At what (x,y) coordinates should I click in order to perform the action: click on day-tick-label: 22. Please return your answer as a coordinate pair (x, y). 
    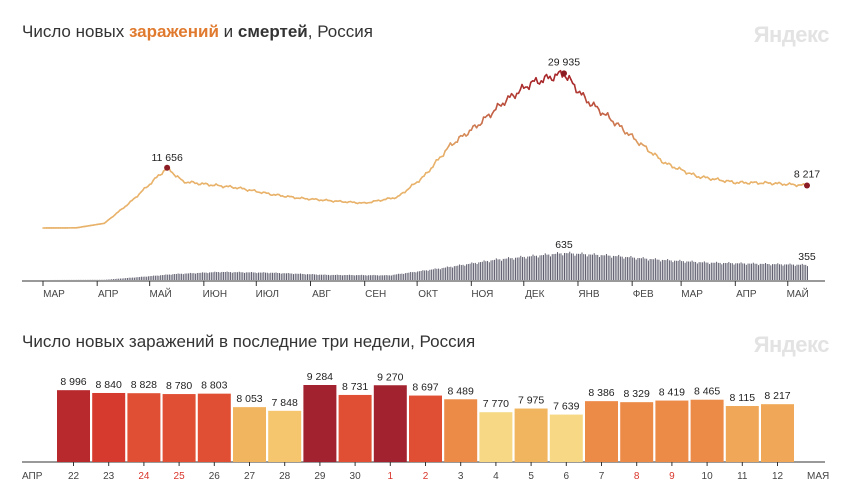
    Looking at the image, I should click on (74, 476).